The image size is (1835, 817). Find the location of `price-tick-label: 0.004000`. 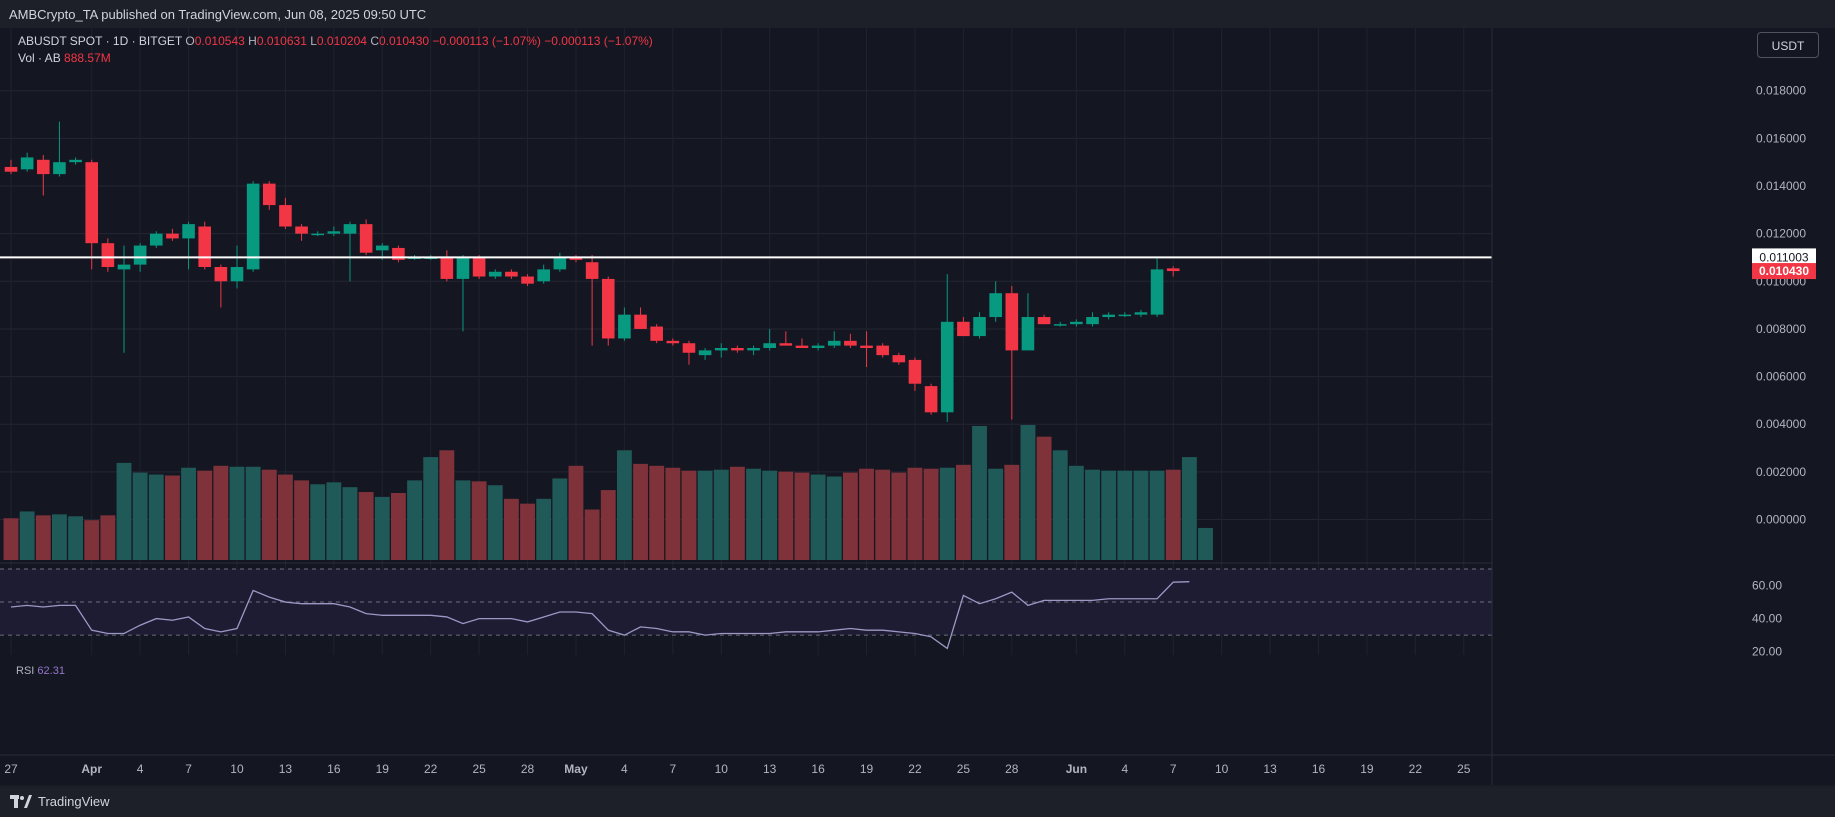

price-tick-label: 0.004000 is located at coordinates (1781, 424).